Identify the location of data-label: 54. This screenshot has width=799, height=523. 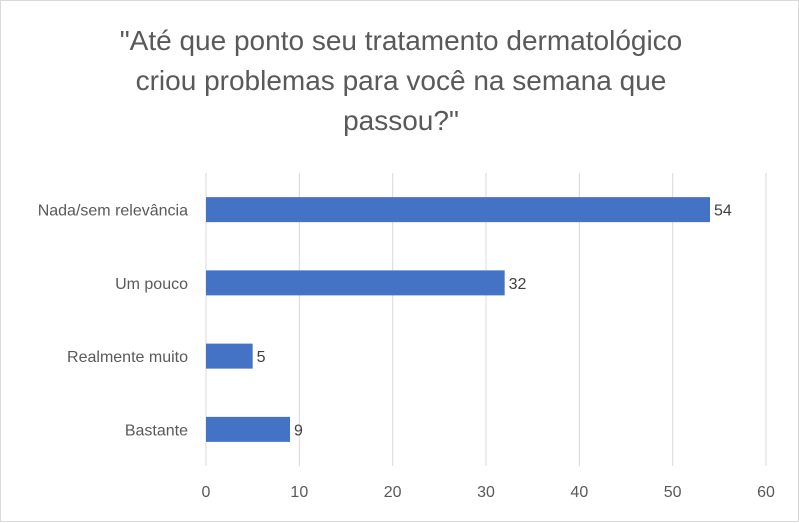
(723, 211).